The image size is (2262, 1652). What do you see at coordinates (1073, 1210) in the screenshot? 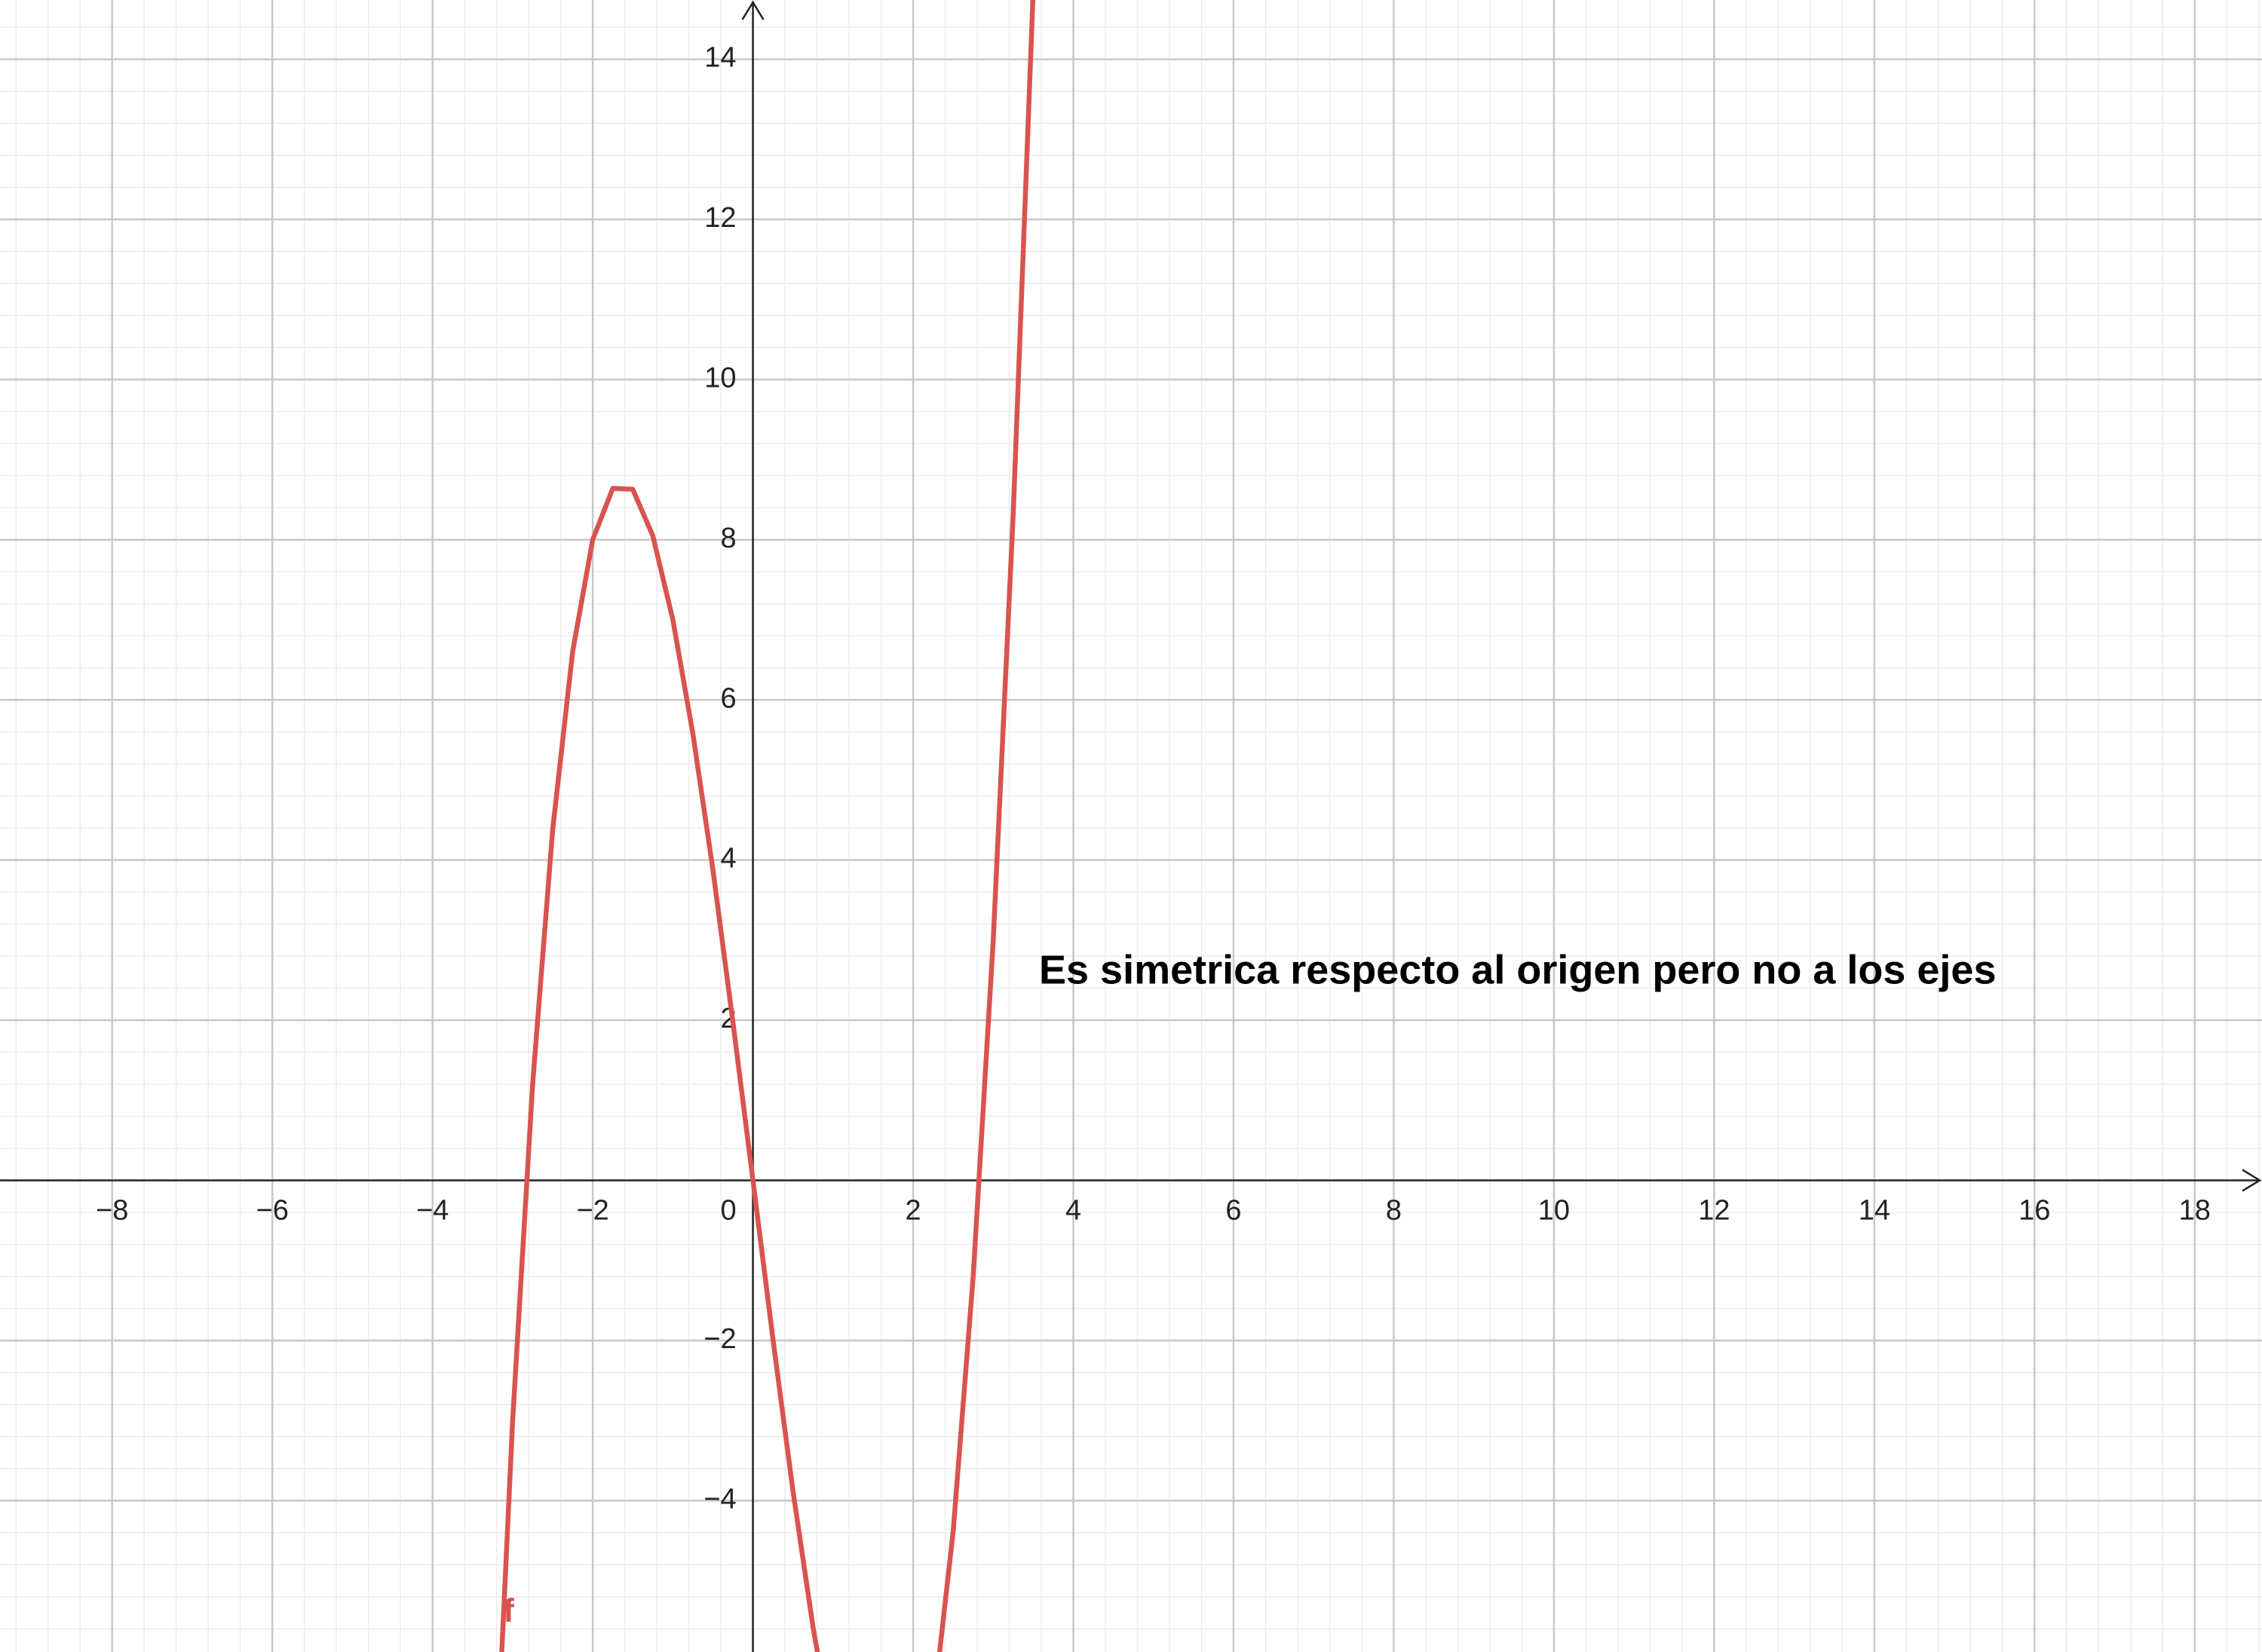
I see `x-tick-label: 4` at bounding box center [1073, 1210].